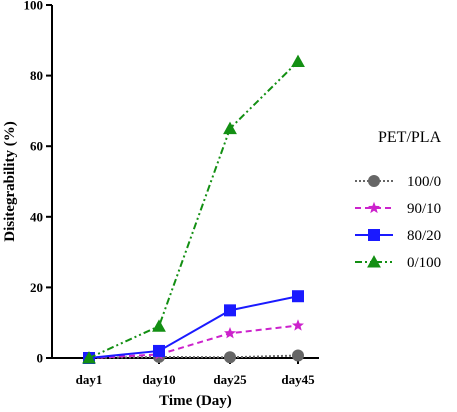  What do you see at coordinates (36, 146) in the screenshot?
I see `y-tick-label: 60` at bounding box center [36, 146].